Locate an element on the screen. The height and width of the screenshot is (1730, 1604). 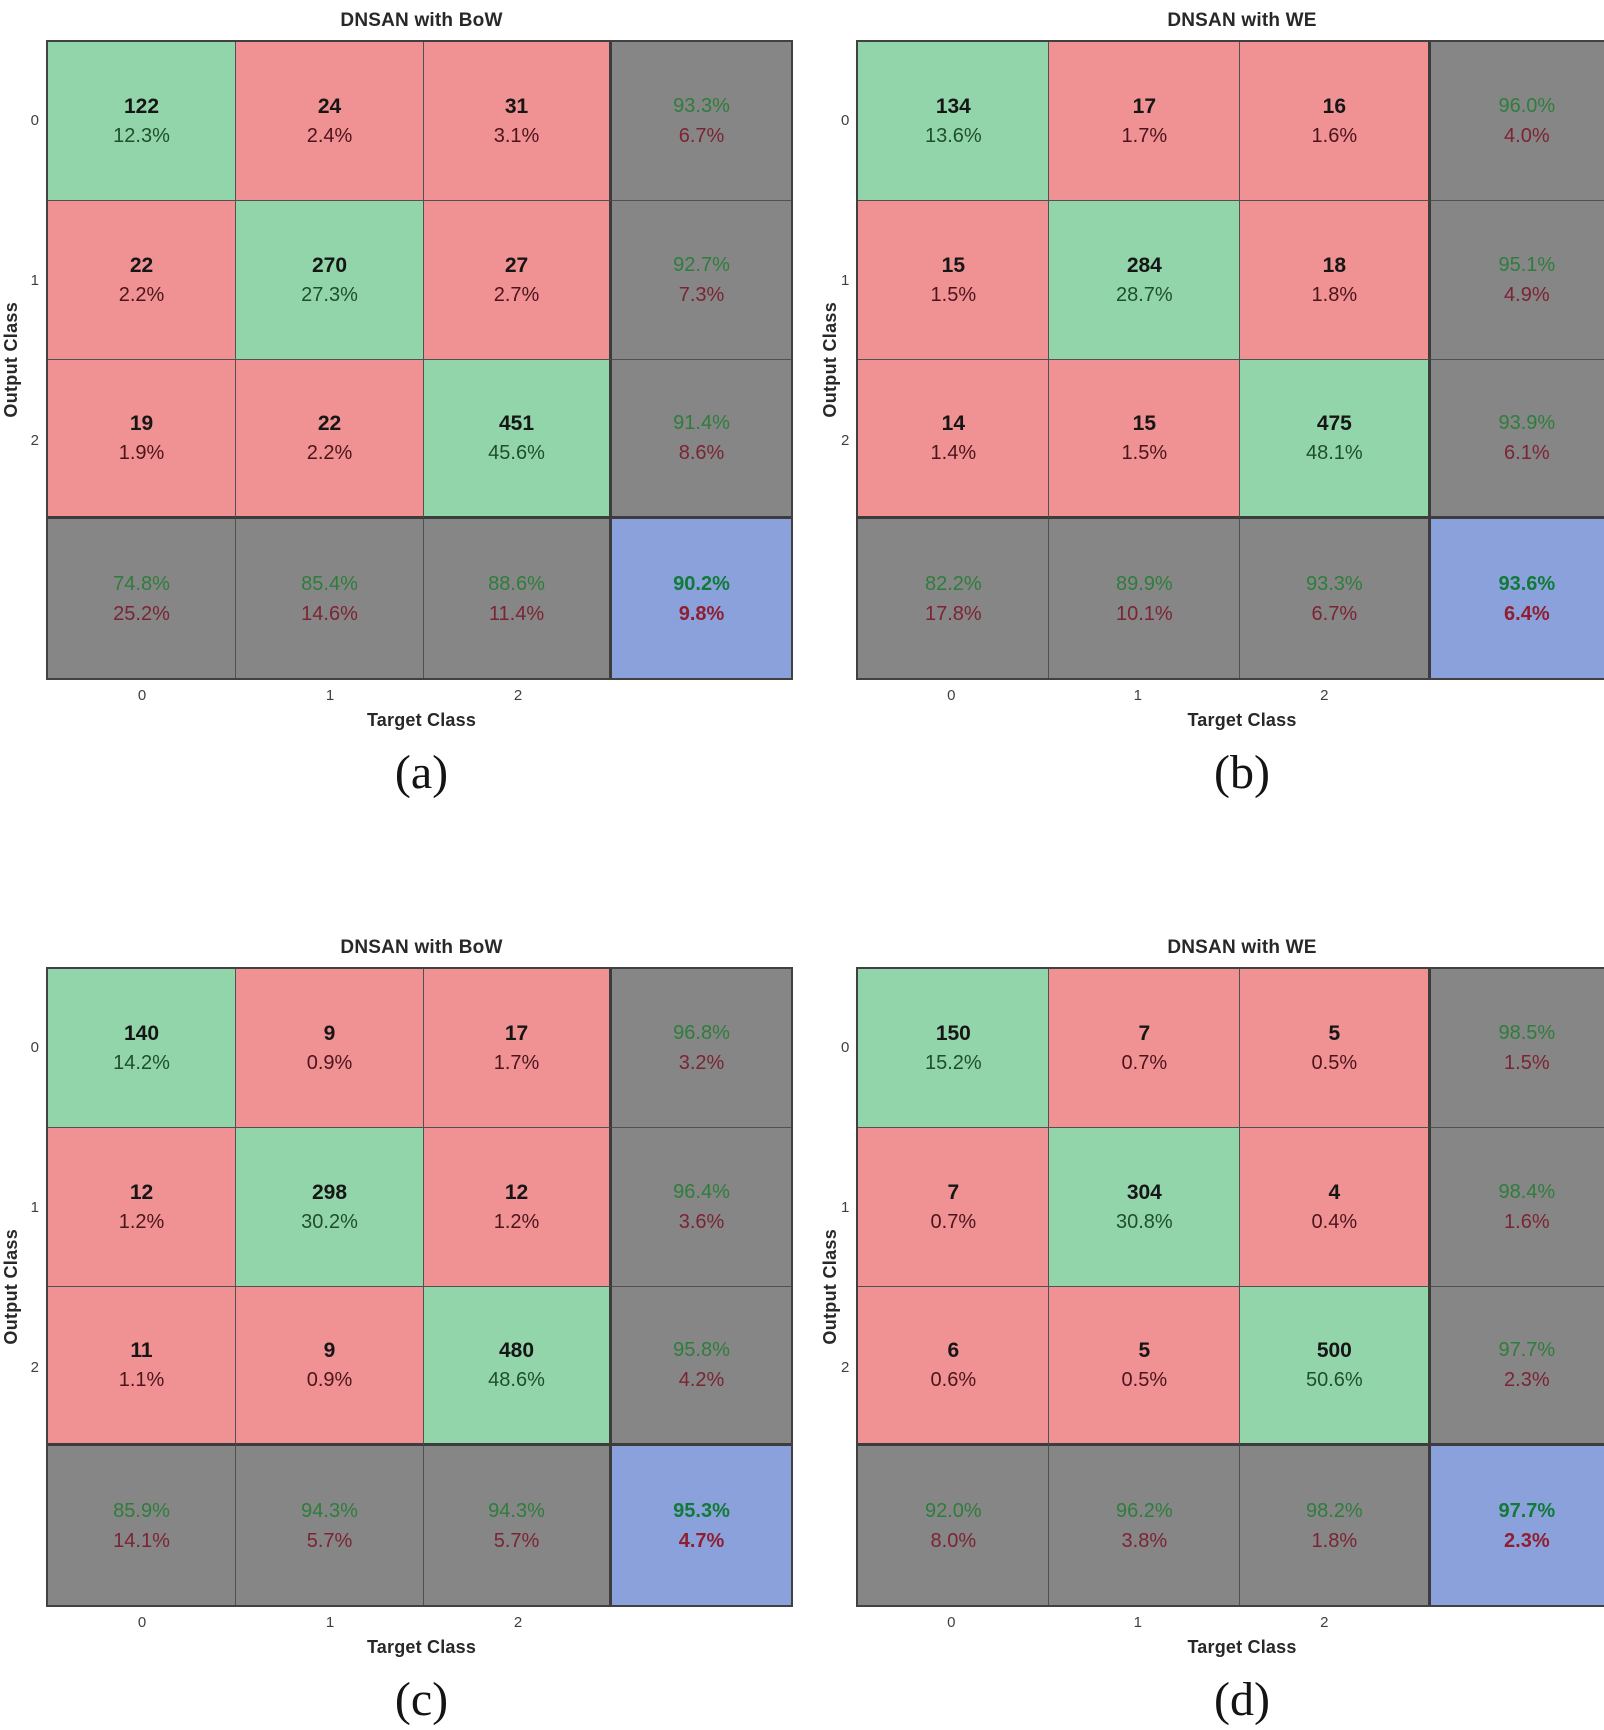
cell-count: 304 is located at coordinates (1144, 1192).